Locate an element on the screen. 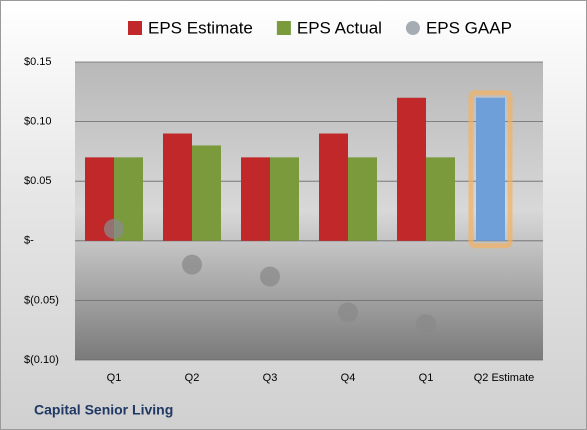  x-tick-label: Q2 is located at coordinates (192, 378).